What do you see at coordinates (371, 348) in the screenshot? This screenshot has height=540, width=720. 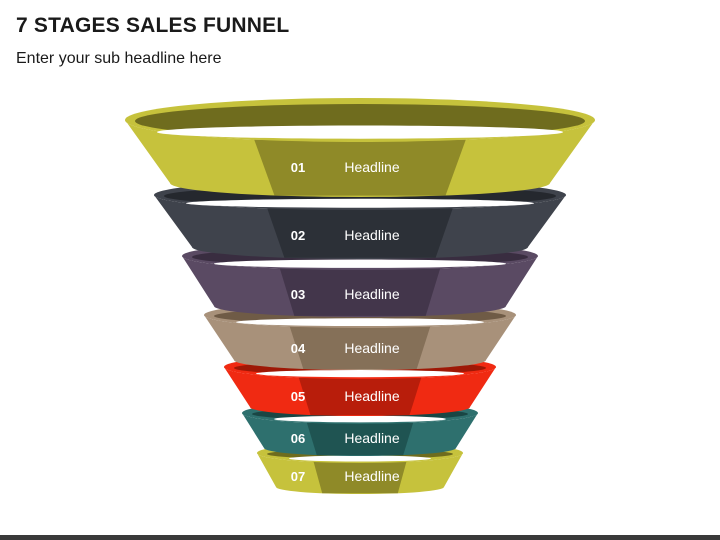 I see `stage-headline-4: Headline` at bounding box center [371, 348].